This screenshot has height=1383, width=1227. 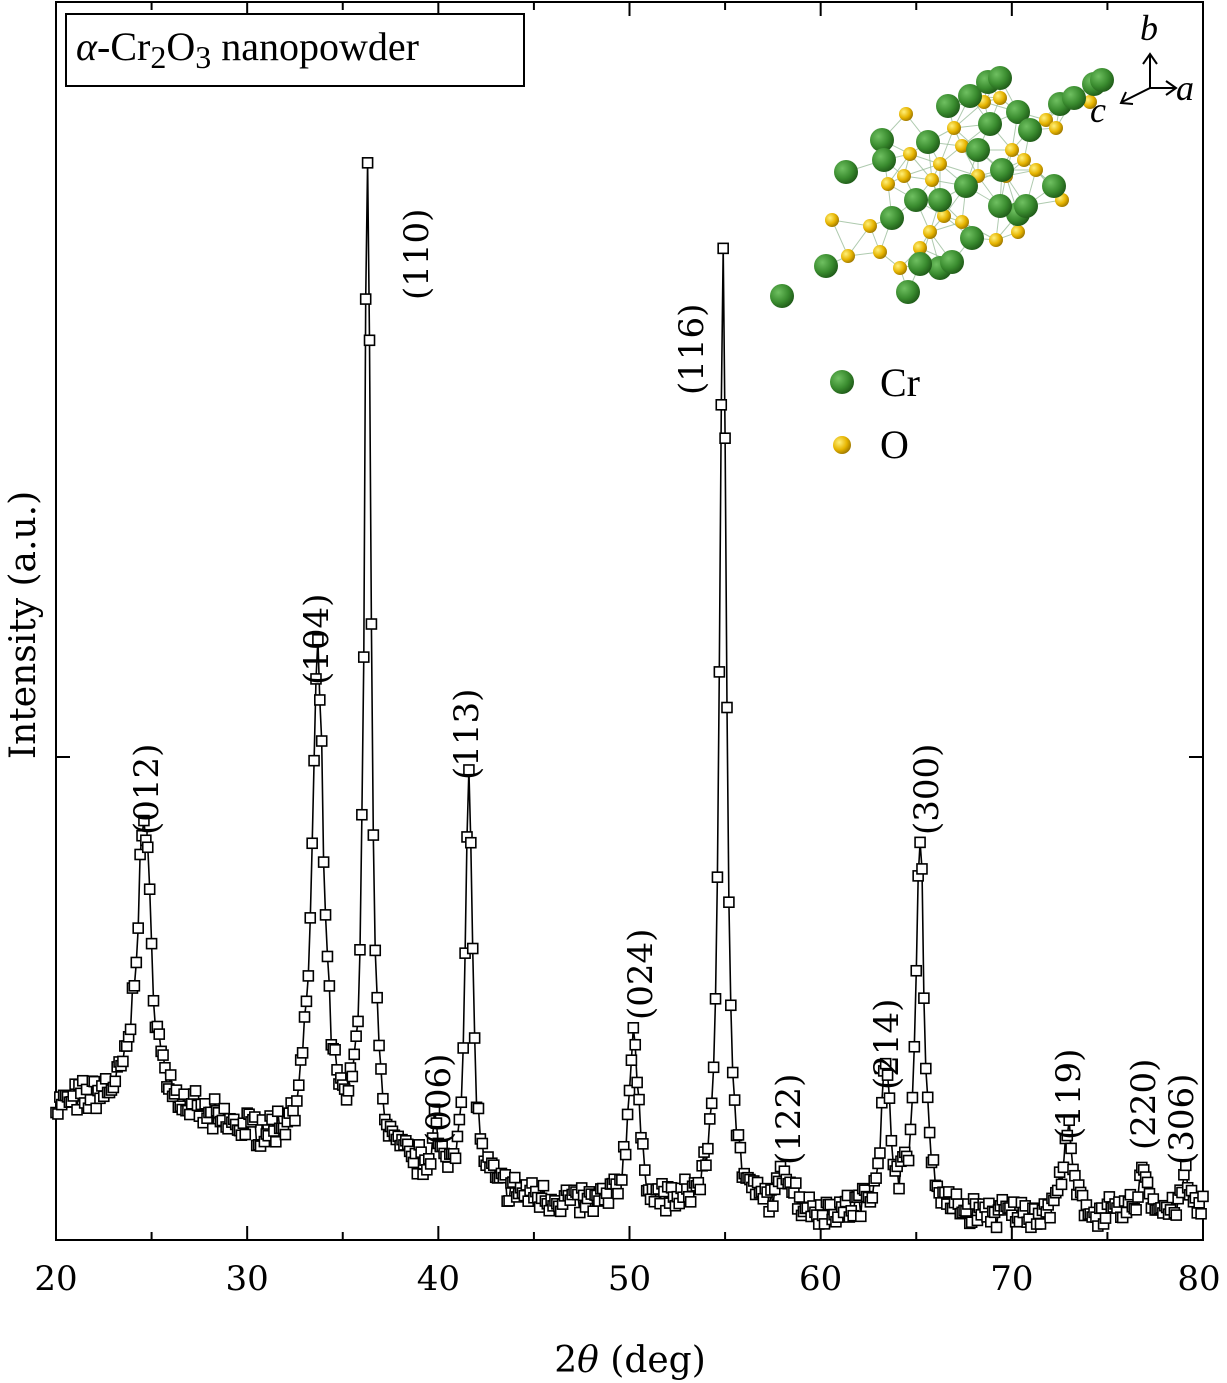 I want to click on x-axis-title: 2θ (deg), so click(x=630, y=1360).